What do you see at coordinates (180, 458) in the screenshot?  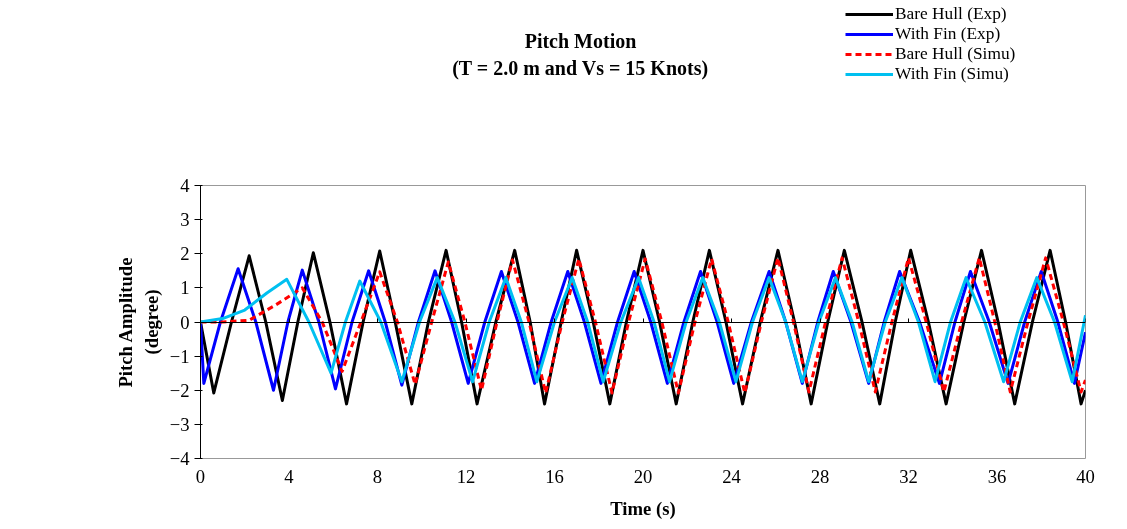 I see `y-tick-label: −4` at bounding box center [180, 458].